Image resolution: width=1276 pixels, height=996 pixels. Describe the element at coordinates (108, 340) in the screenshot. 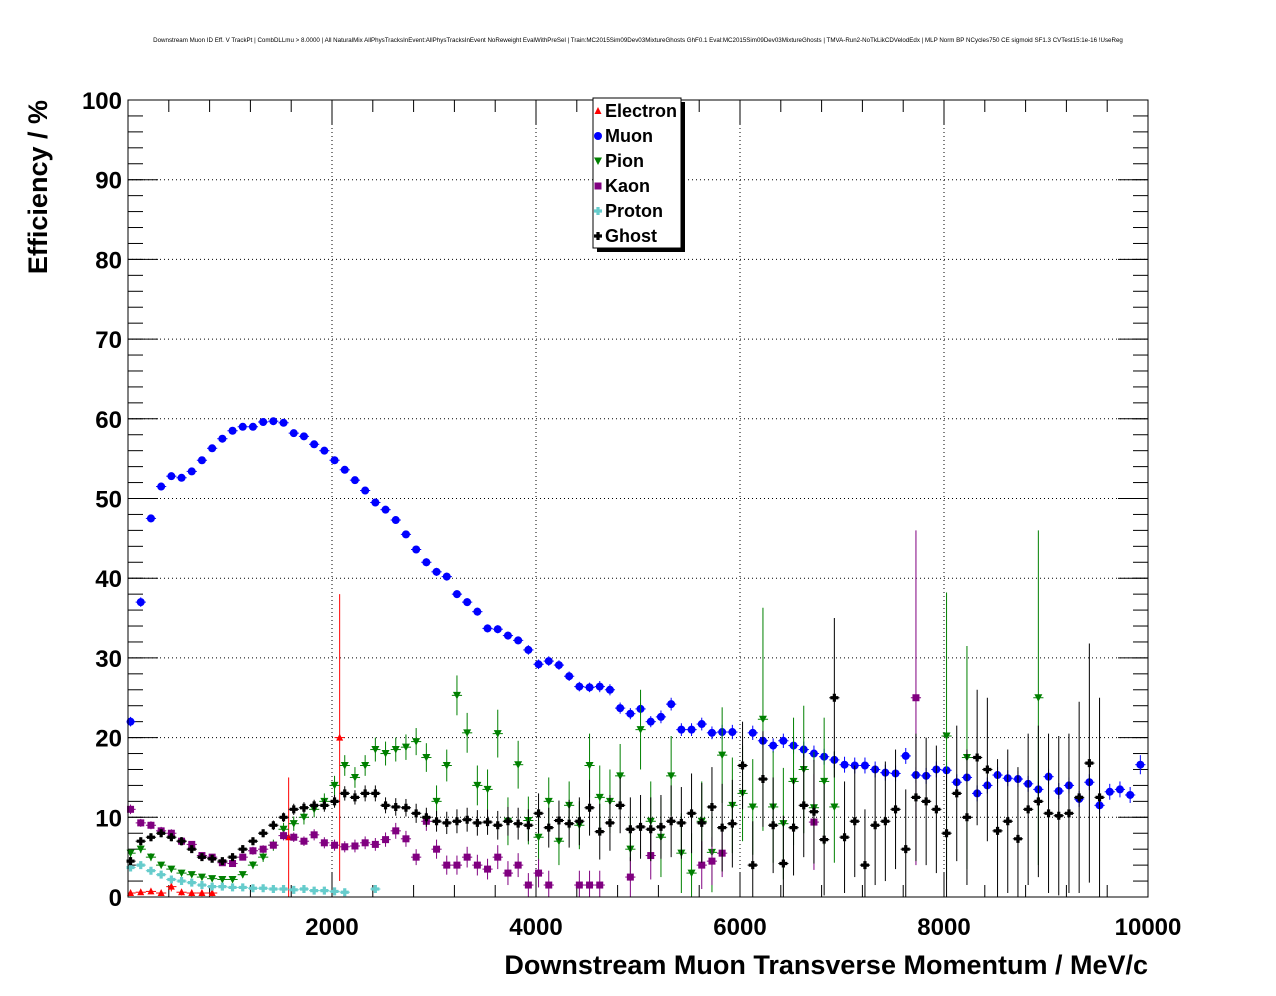

I see `y-tick-label: 70` at that location.